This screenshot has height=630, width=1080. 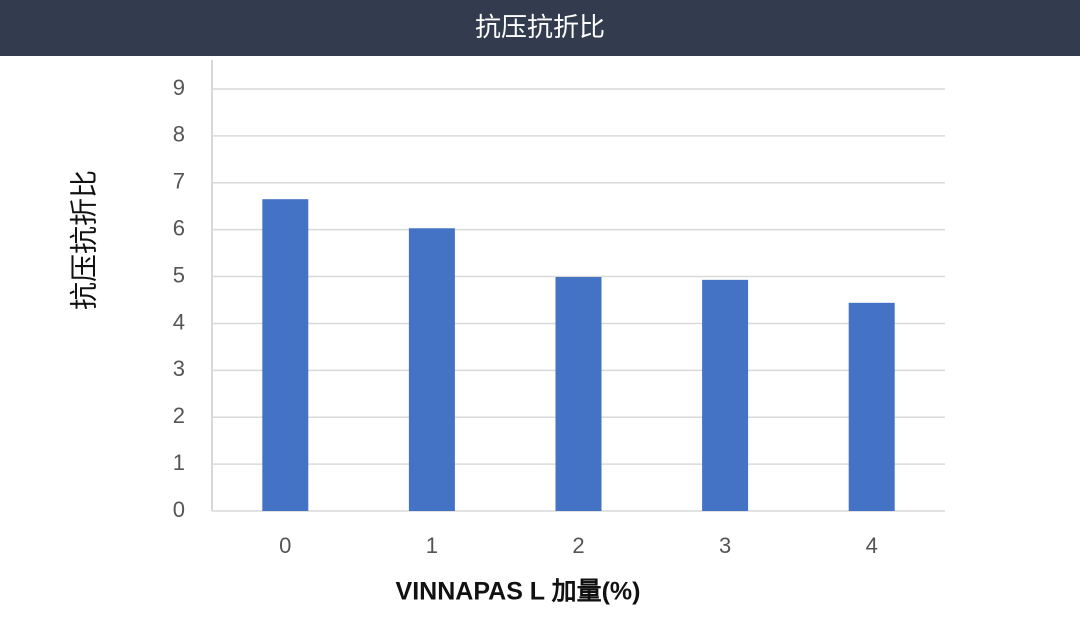 What do you see at coordinates (578, 545) in the screenshot?
I see `x-tick-label: 2` at bounding box center [578, 545].